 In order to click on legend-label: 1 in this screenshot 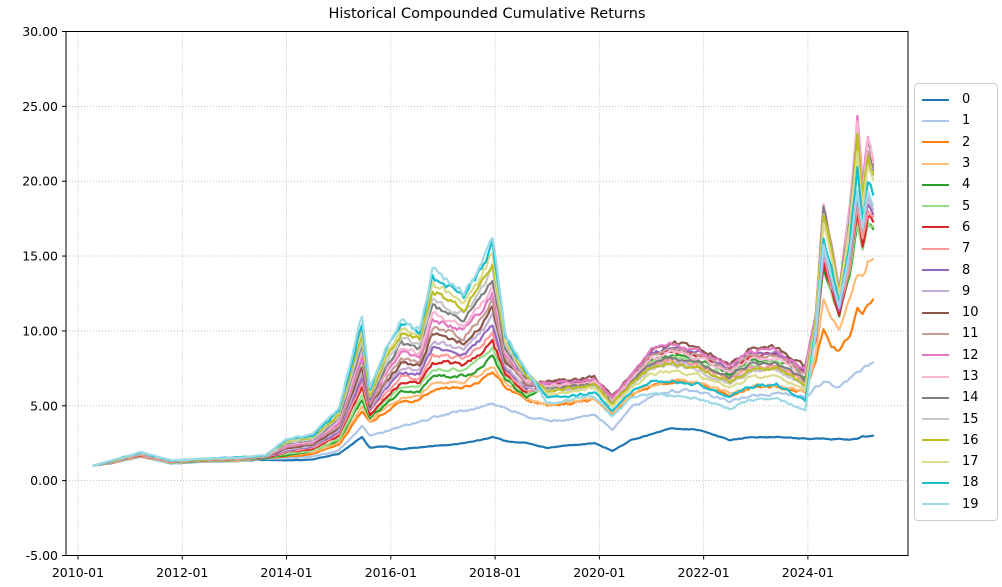, I will do `click(966, 121)`.